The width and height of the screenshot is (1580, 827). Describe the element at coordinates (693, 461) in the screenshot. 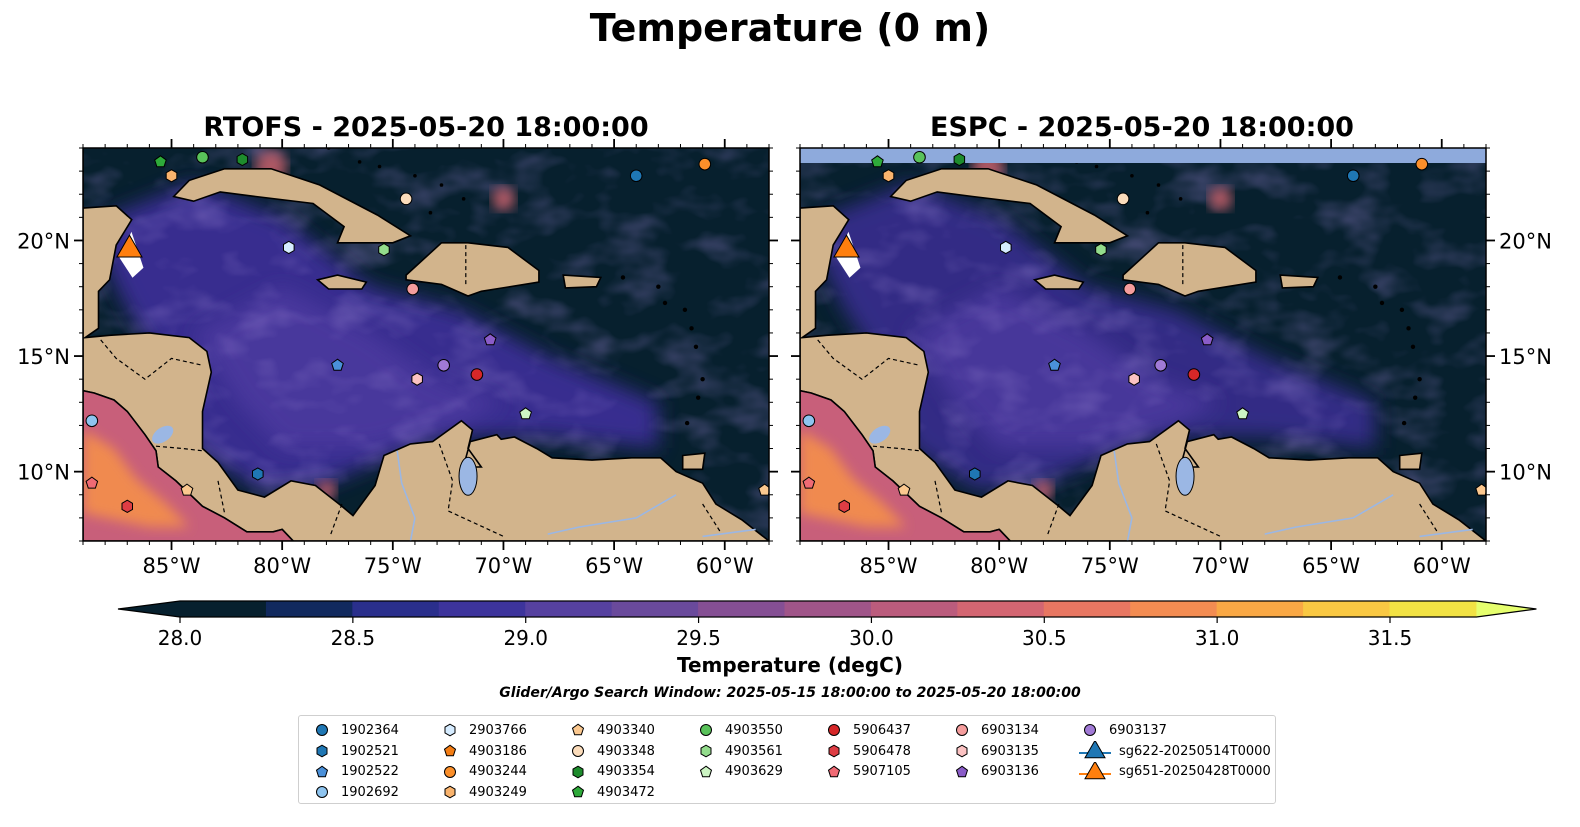

I see `land-trinidad` at that location.